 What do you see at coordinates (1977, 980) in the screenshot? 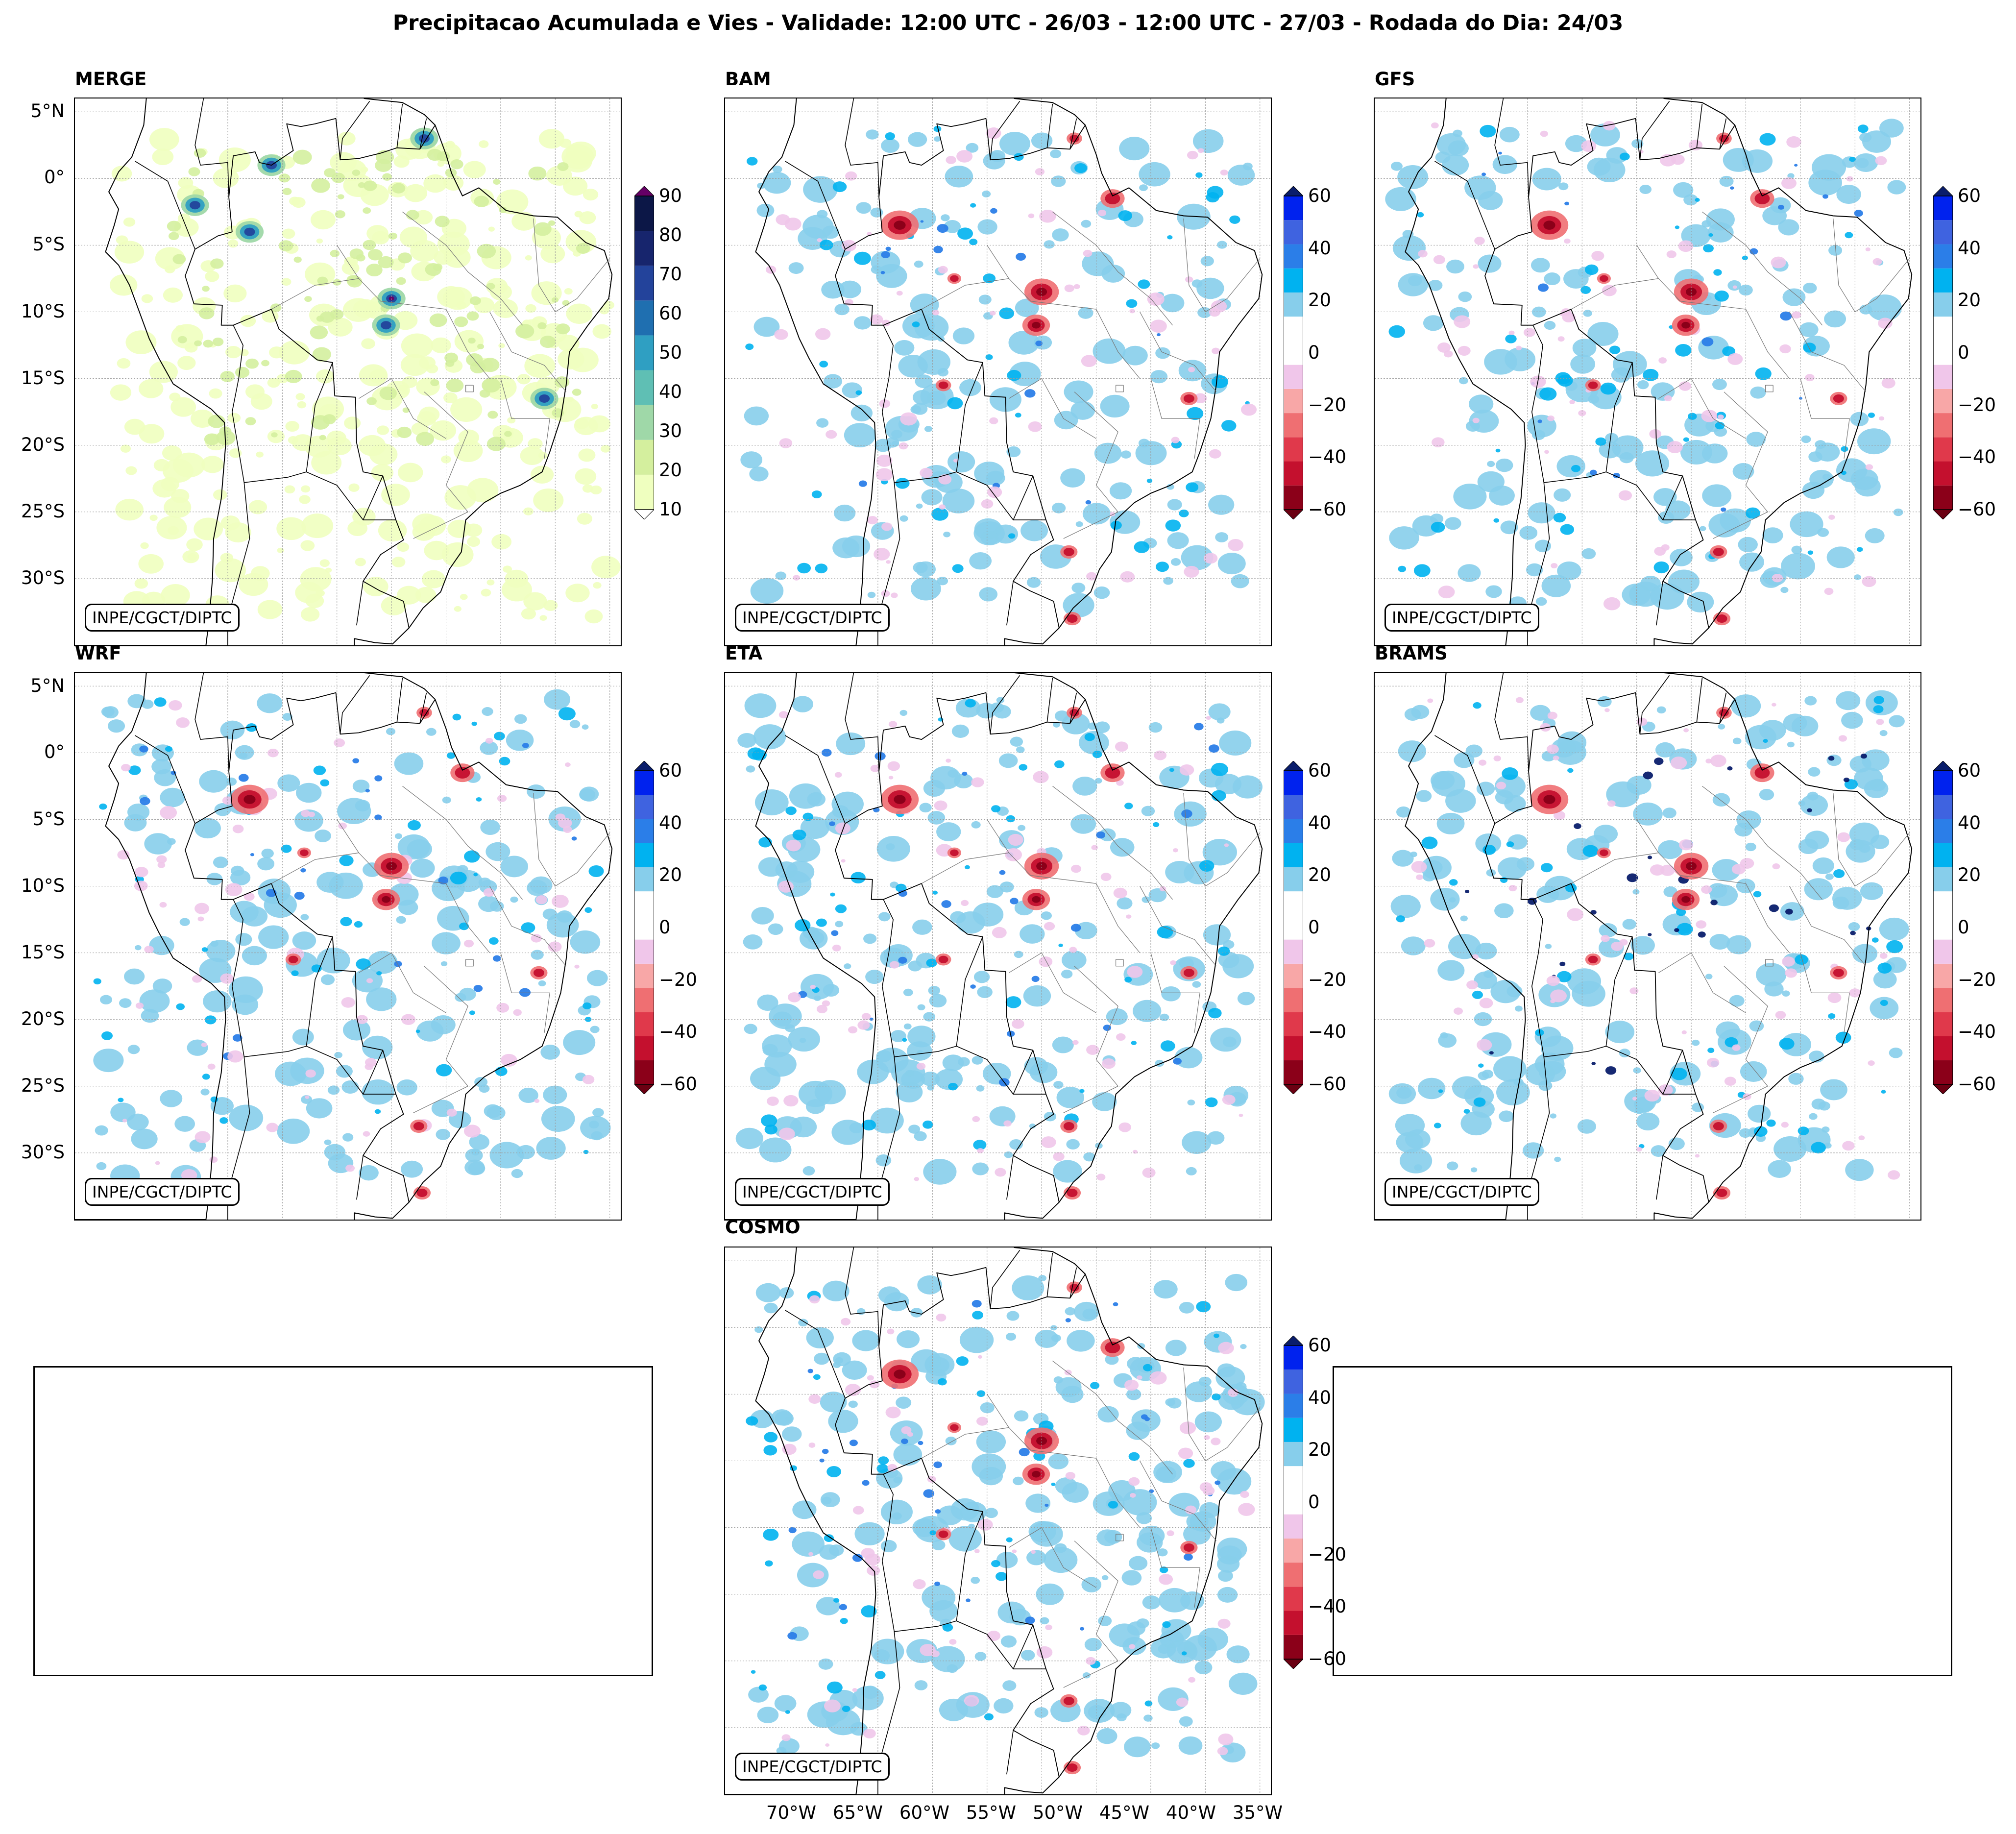
I see `colorbar-label: −20` at bounding box center [1977, 980].